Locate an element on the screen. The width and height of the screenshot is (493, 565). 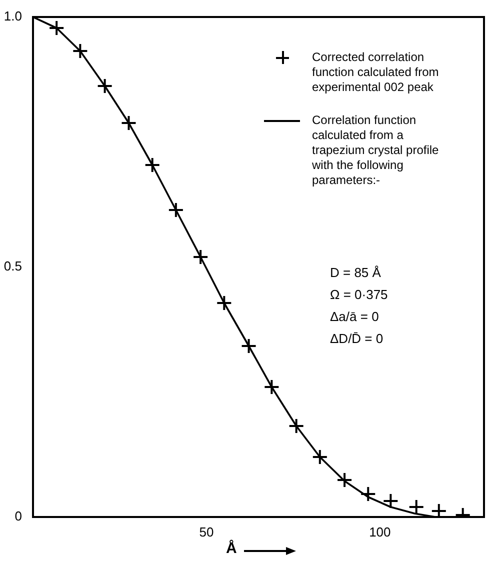
annotation: Δa/ā = 0 is located at coordinates (355, 317).